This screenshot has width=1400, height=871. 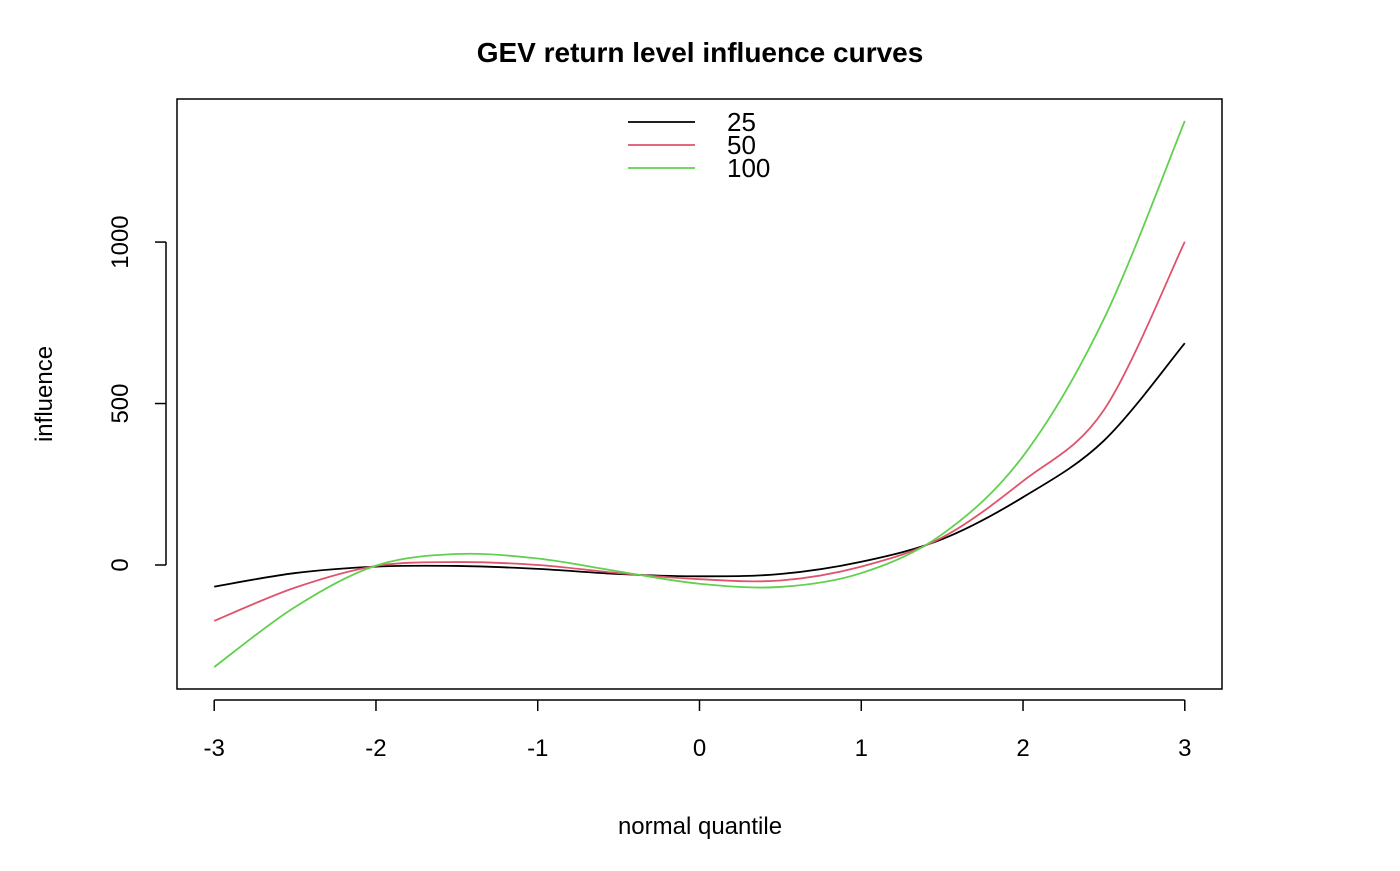 What do you see at coordinates (44, 394) in the screenshot?
I see `y-axis-label: influence` at bounding box center [44, 394].